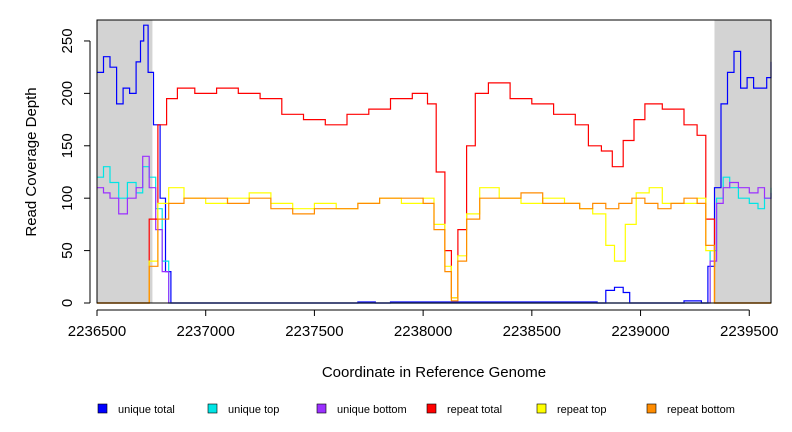 The height and width of the screenshot is (432, 792). Describe the element at coordinates (67, 303) in the screenshot. I see `y-tick-label: 0` at that location.